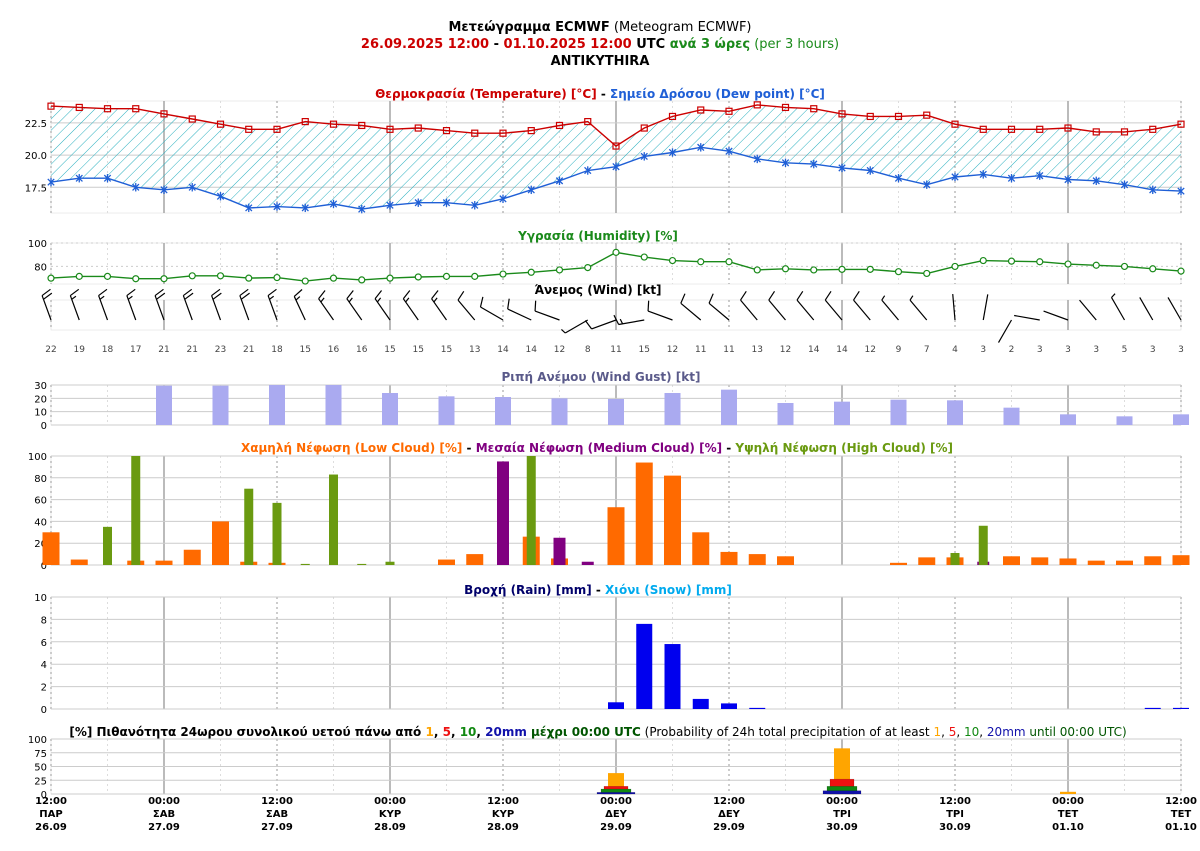 The image size is (1200, 851). What do you see at coordinates (36, 124) in the screenshot?
I see `y-tick-label: 22.5` at bounding box center [36, 124].